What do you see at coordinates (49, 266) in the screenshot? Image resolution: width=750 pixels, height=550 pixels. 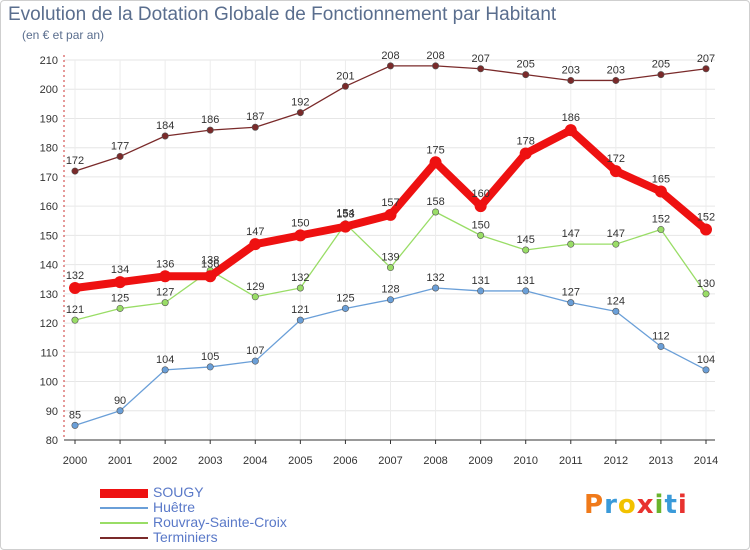 I see `y-tick-label: 140` at bounding box center [49, 266].